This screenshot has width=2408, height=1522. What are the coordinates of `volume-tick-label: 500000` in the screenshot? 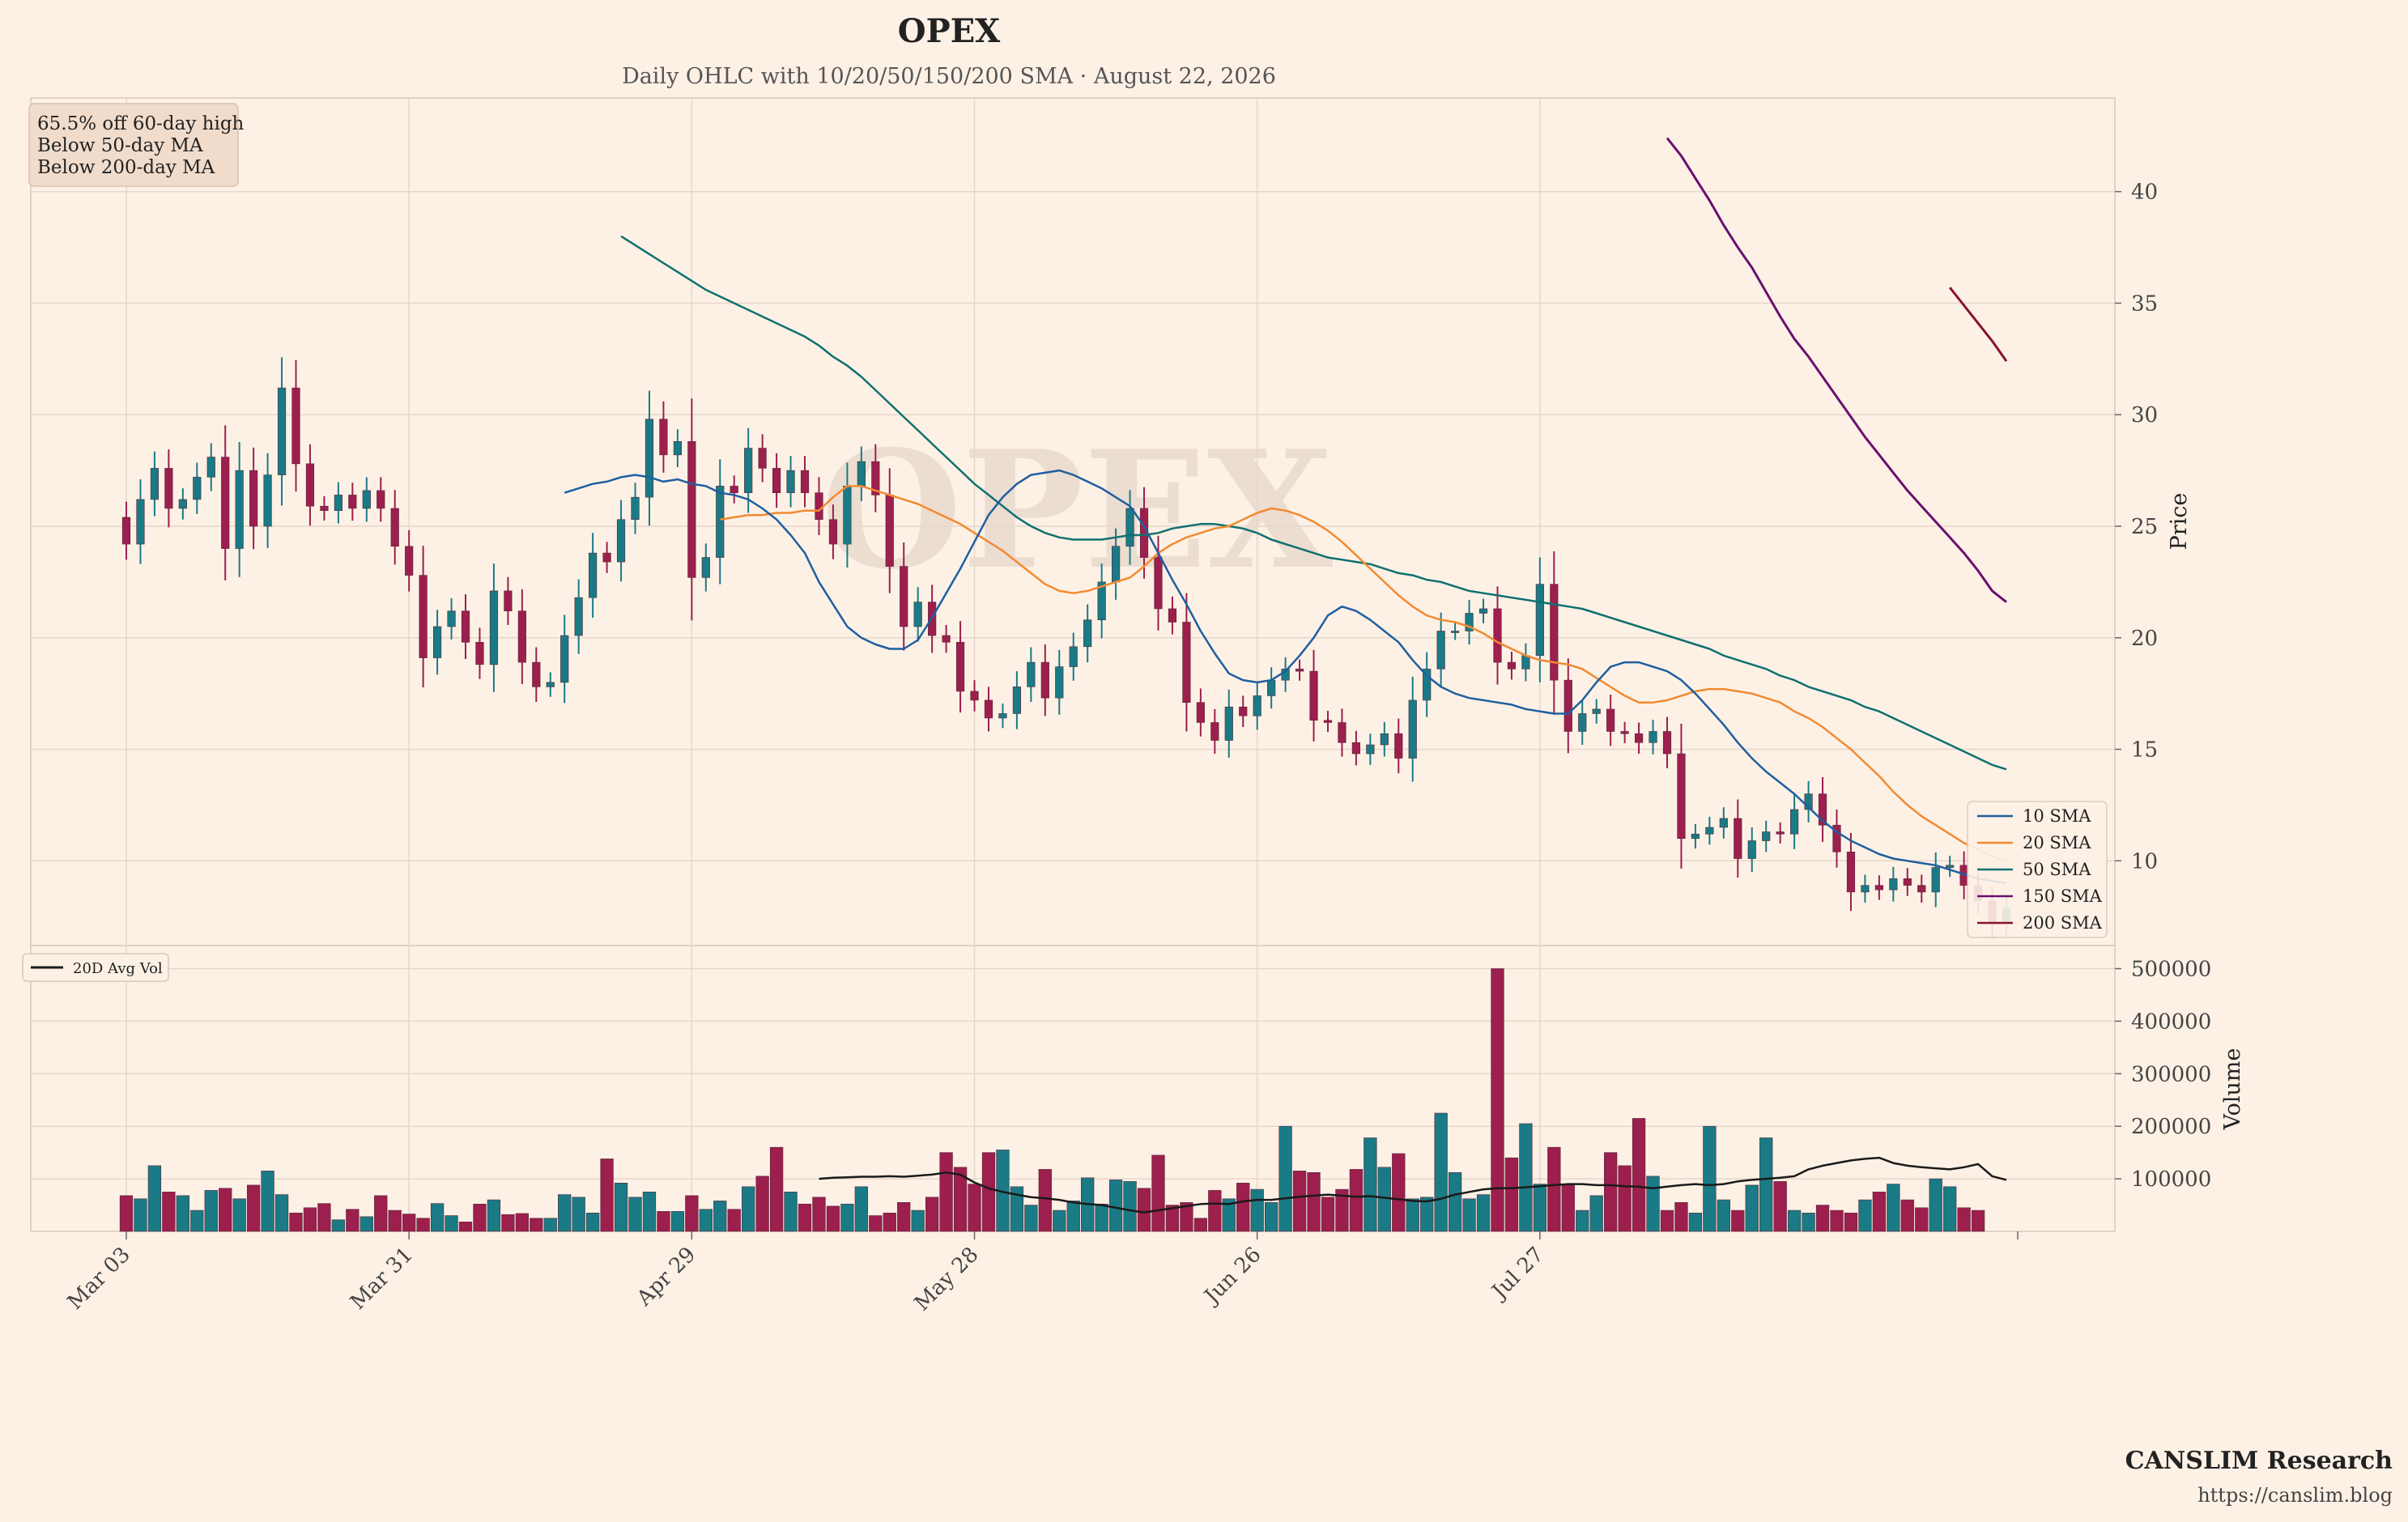 It's located at (2171, 969).